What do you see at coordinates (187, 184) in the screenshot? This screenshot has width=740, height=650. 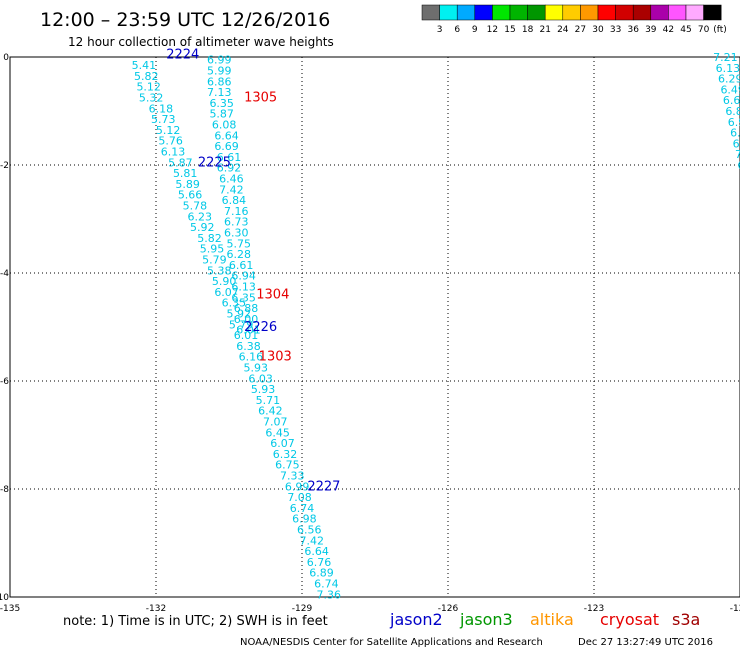 I see `swh-value: 5.89` at bounding box center [187, 184].